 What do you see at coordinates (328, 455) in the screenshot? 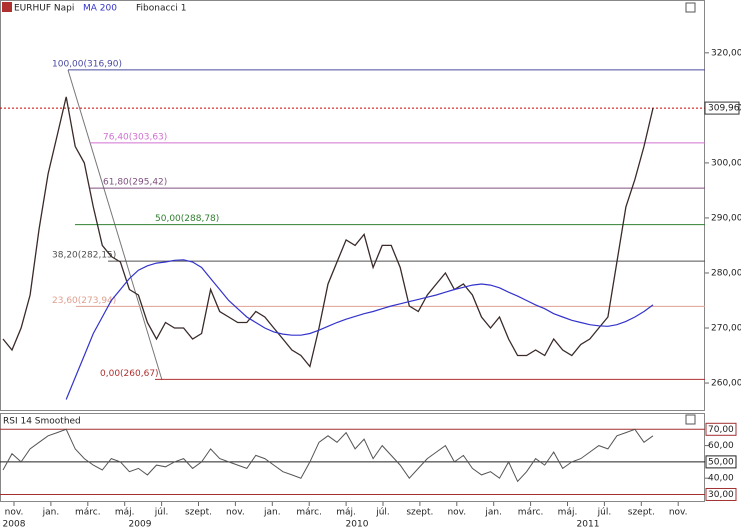
I see `rsi-line` at bounding box center [328, 455].